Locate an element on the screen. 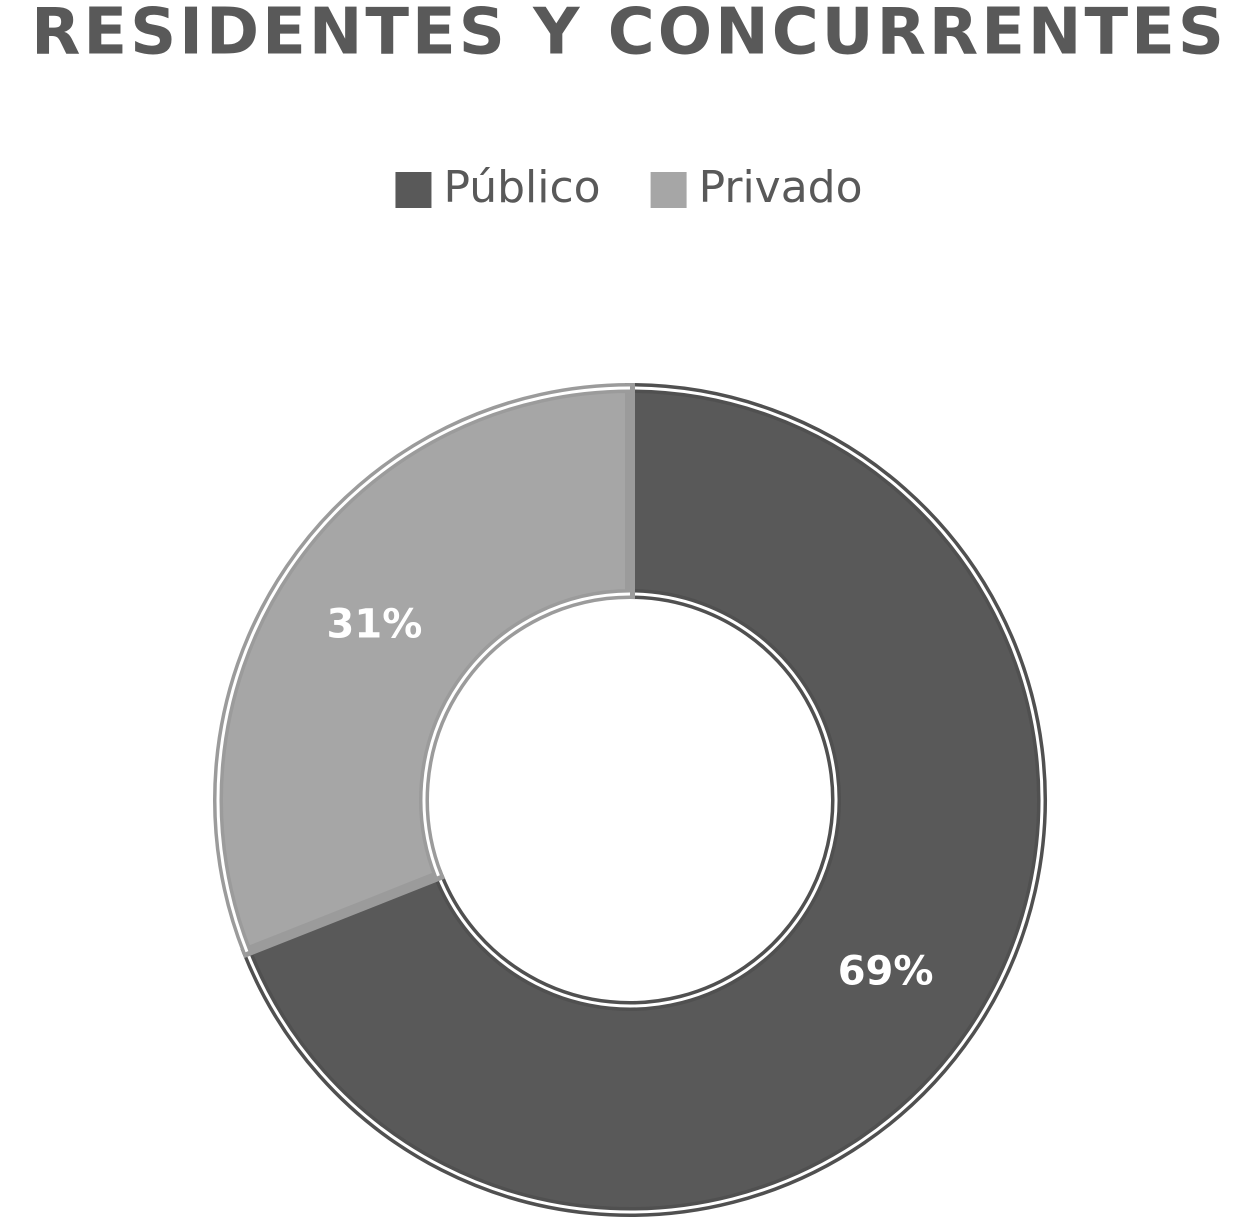  data-label: 69% is located at coordinates (886, 972).